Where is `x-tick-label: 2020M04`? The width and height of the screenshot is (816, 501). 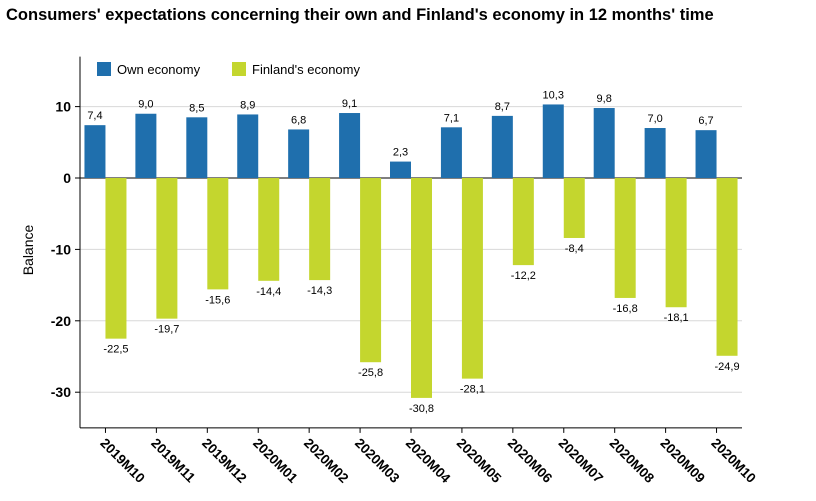
x-tick-label: 2020M04 is located at coordinates (428, 460).